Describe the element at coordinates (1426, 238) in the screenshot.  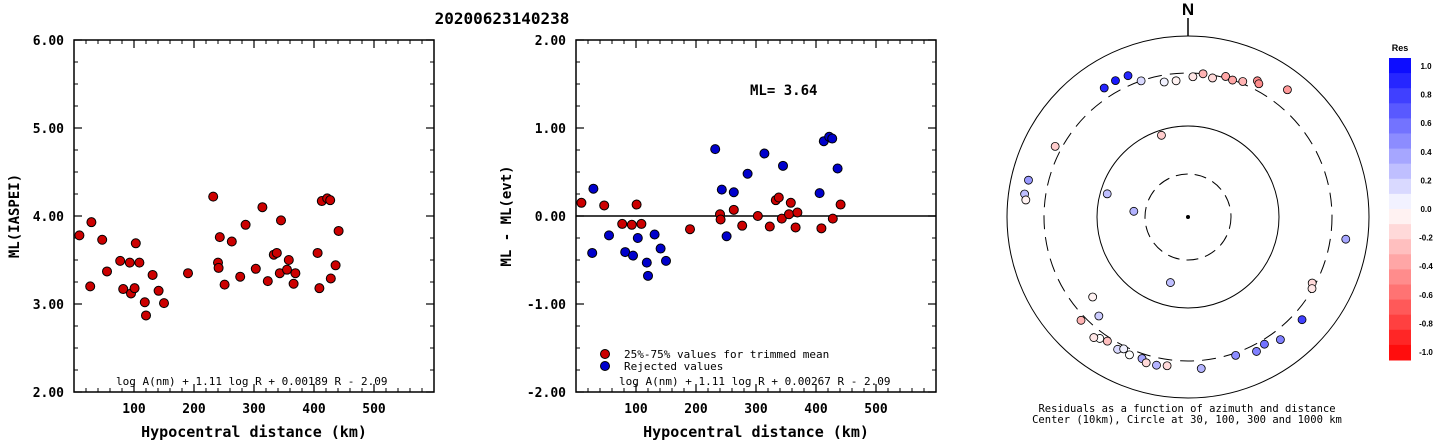
I see `colorbar-tick-label: -0.2` at that location.